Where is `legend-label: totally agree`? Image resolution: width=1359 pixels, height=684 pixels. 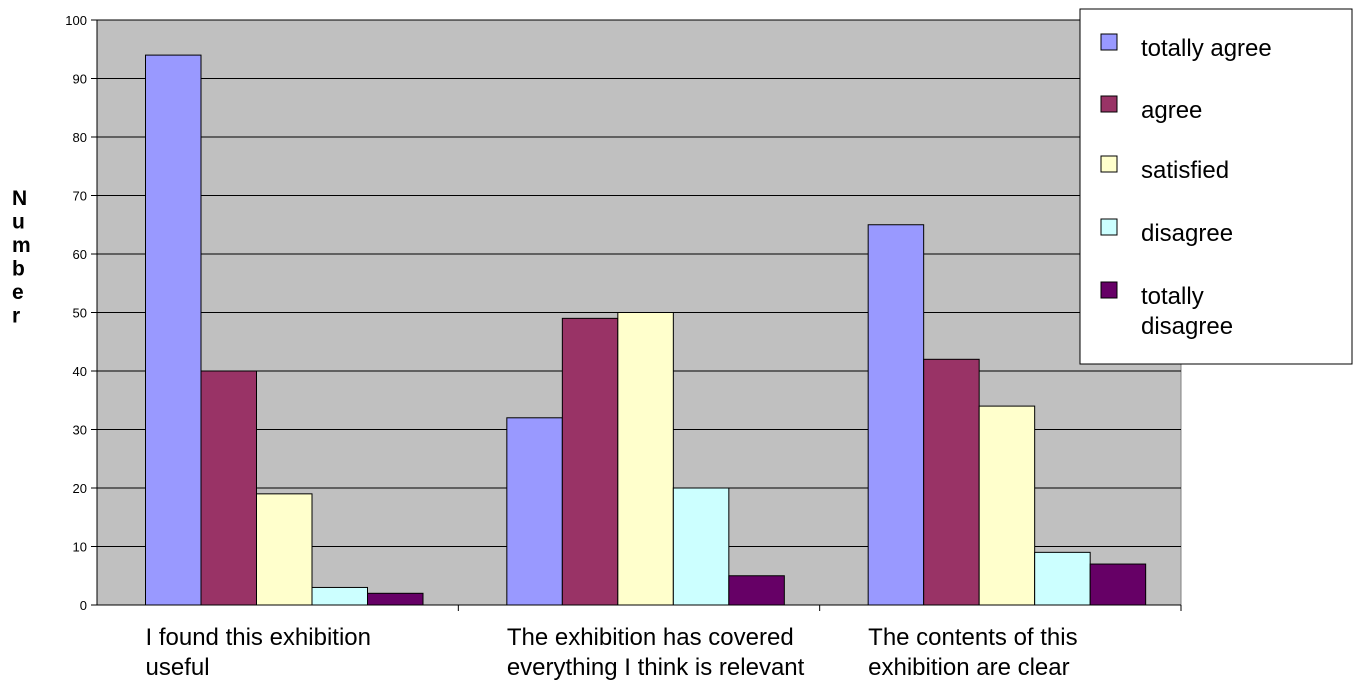
legend-label: totally agree is located at coordinates (1206, 48).